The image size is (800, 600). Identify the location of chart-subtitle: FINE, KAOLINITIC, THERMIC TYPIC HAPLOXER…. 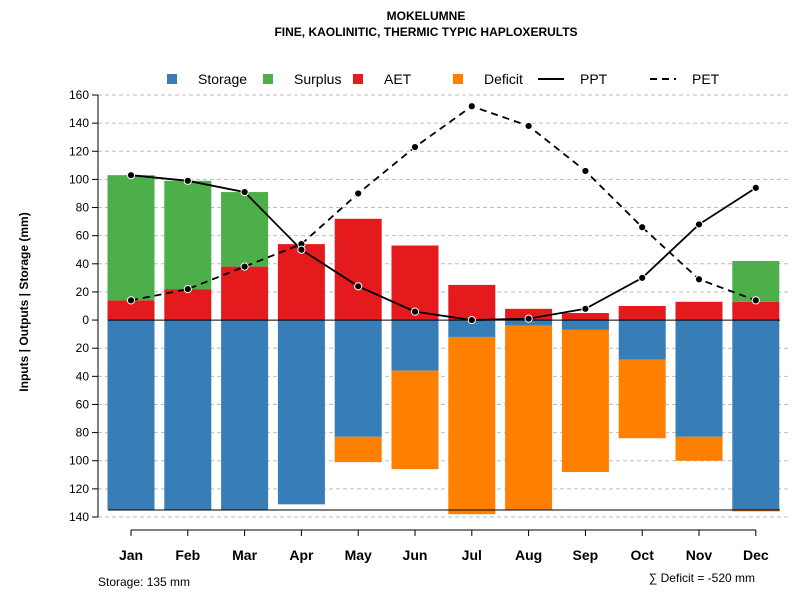
(425, 32).